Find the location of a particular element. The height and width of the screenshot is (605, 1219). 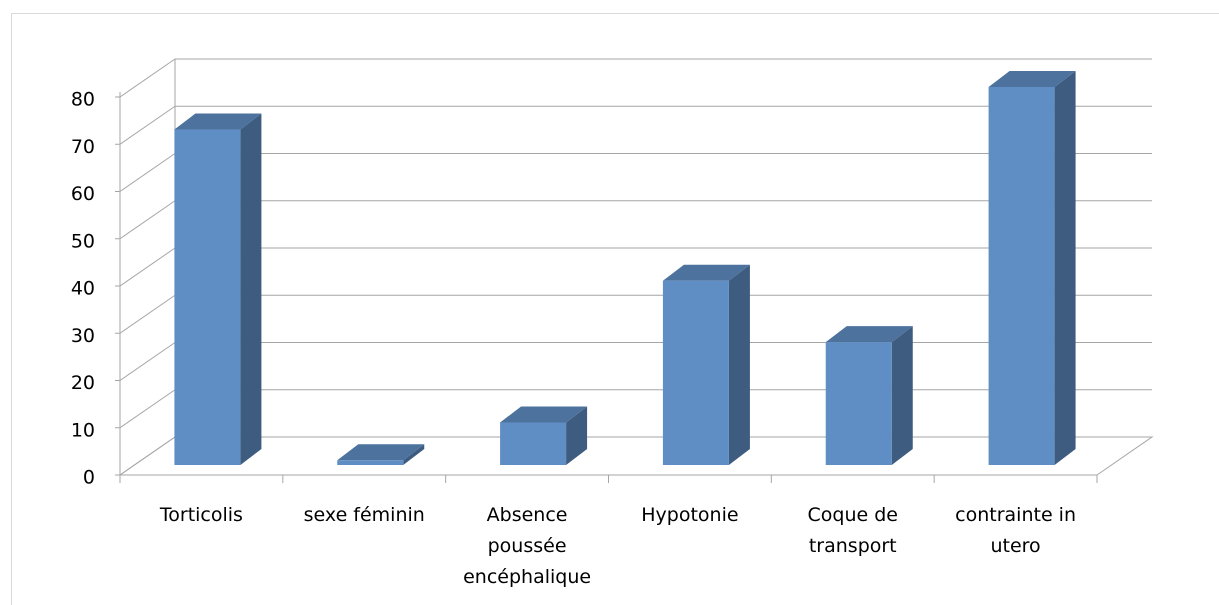

y-tick-label: 0 is located at coordinates (89, 478).